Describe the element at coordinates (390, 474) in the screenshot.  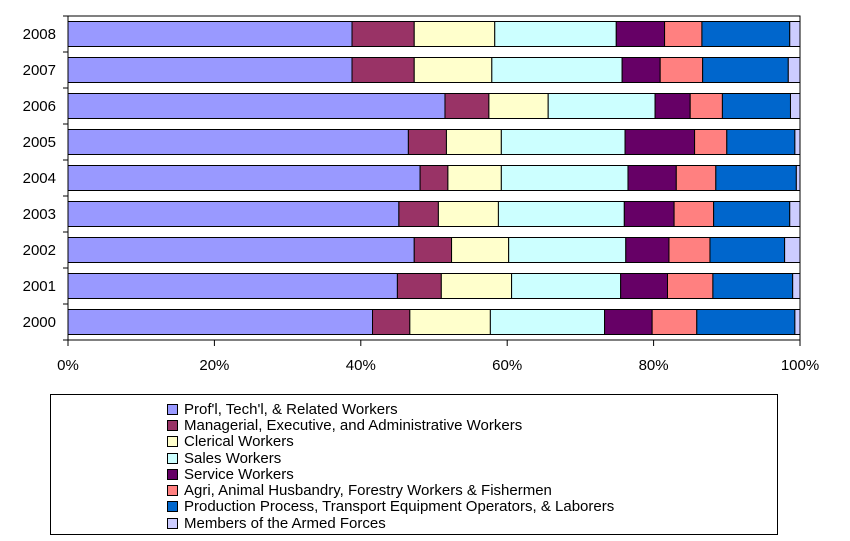
I see `legend-item: Service Workers` at that location.